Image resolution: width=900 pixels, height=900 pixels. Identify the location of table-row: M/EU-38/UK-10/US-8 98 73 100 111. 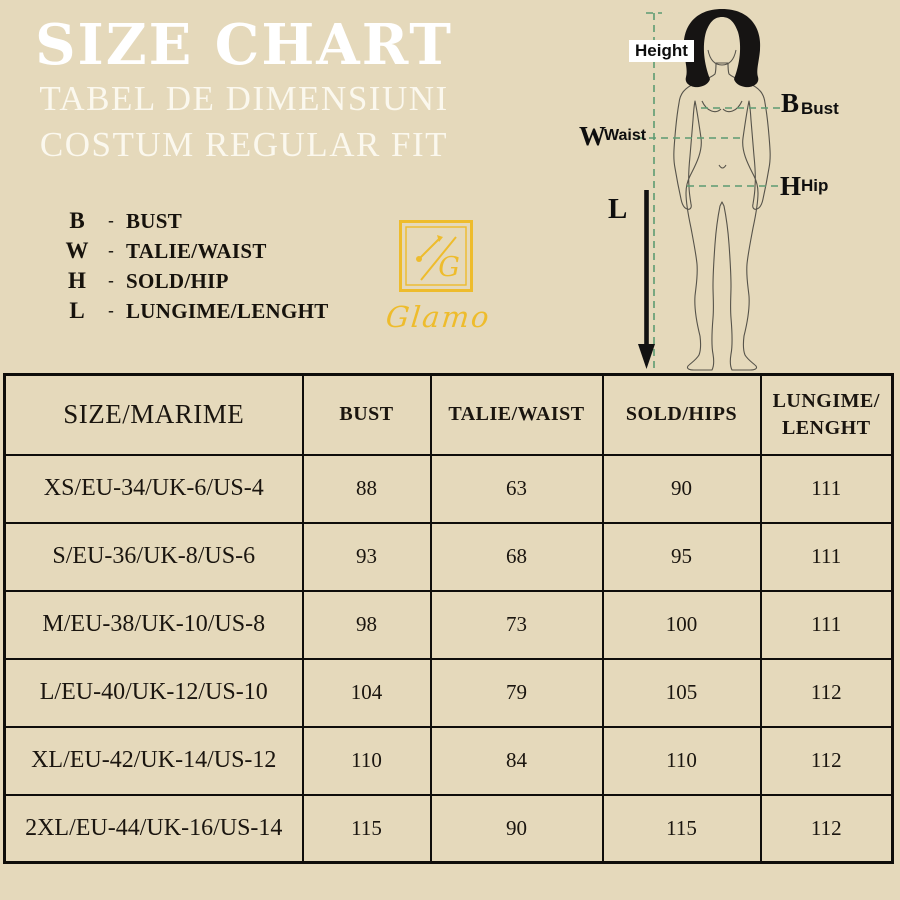
(448, 624).